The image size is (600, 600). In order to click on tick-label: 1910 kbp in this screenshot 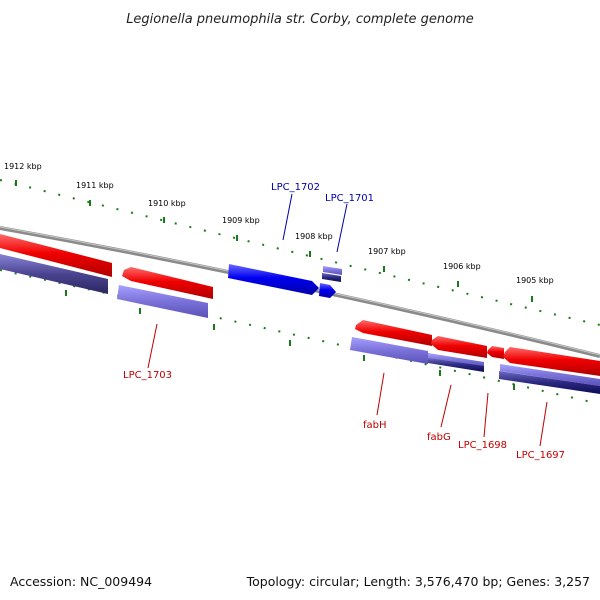, I will do `click(167, 203)`.